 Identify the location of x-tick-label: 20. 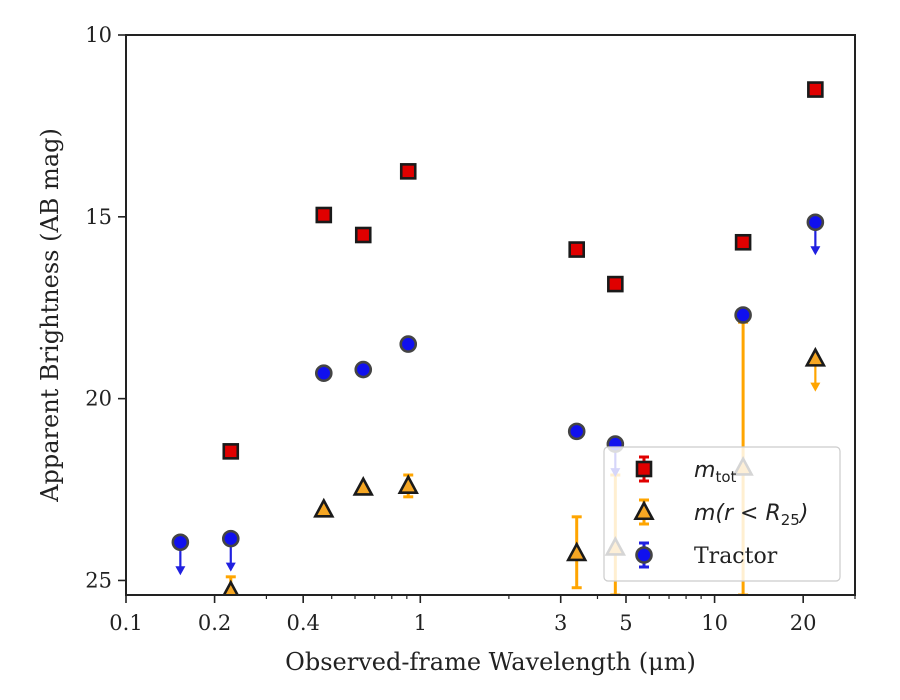
(803, 623).